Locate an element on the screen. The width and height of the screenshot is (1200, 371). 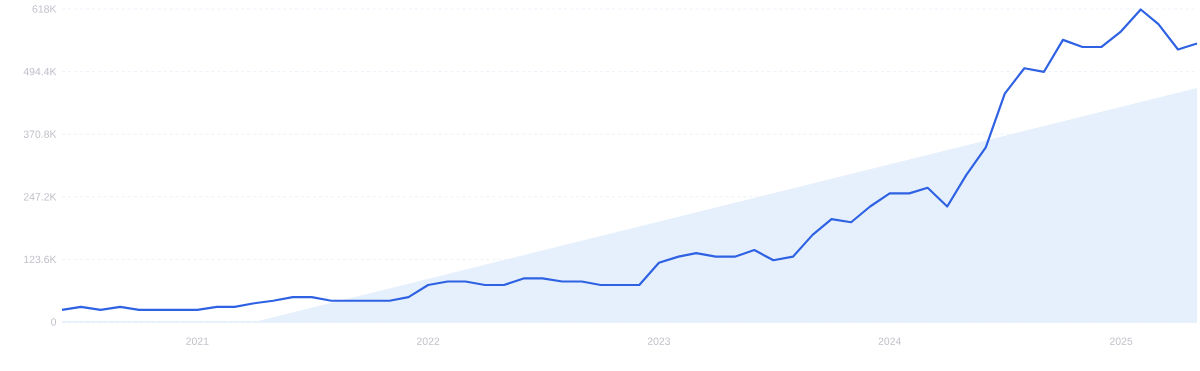
y-tick-label: 123.6K is located at coordinates (40, 259).